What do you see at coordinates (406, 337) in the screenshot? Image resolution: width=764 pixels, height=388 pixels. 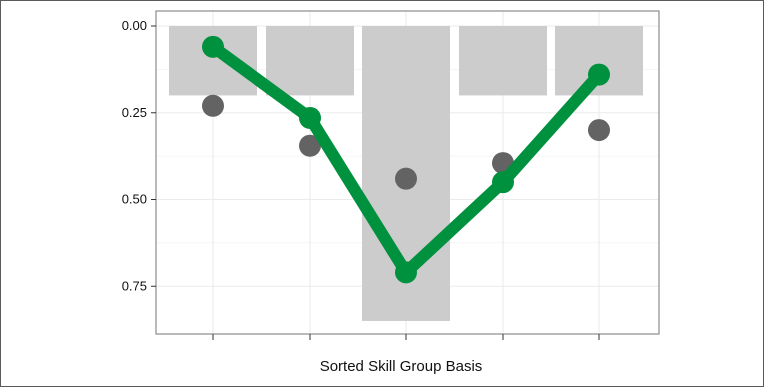 I see `x-axis` at bounding box center [406, 337].